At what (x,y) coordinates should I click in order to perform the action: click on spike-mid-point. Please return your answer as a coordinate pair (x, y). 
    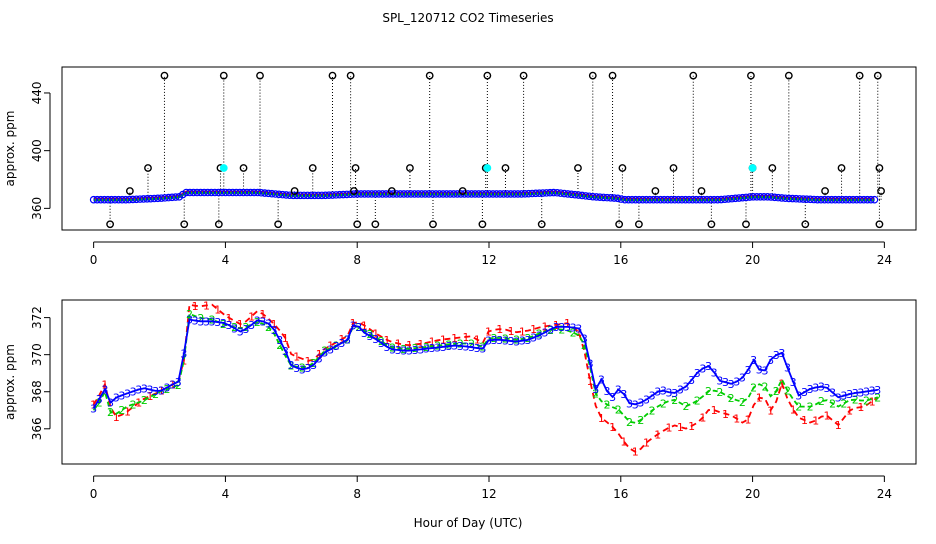
    Looking at the image, I should click on (312, 168).